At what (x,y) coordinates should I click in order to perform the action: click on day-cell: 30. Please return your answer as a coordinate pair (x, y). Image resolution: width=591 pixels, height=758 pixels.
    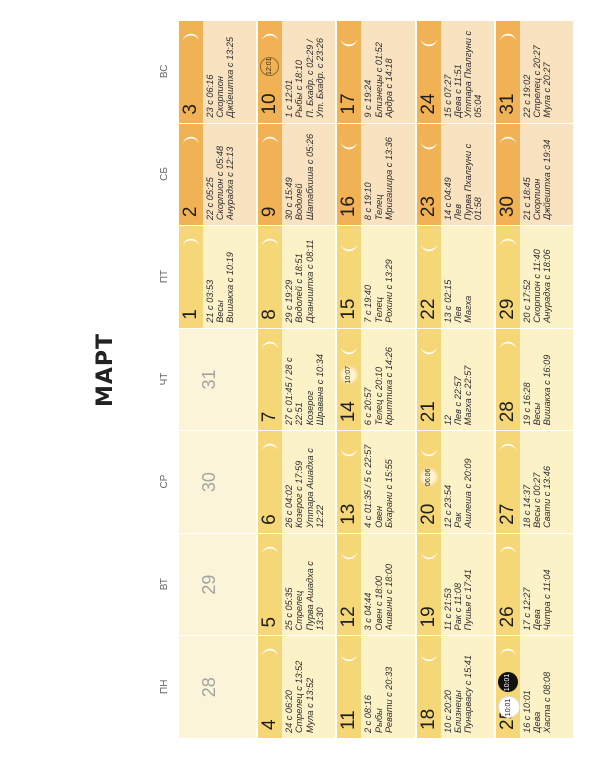
    Looking at the image, I should click on (218, 481).